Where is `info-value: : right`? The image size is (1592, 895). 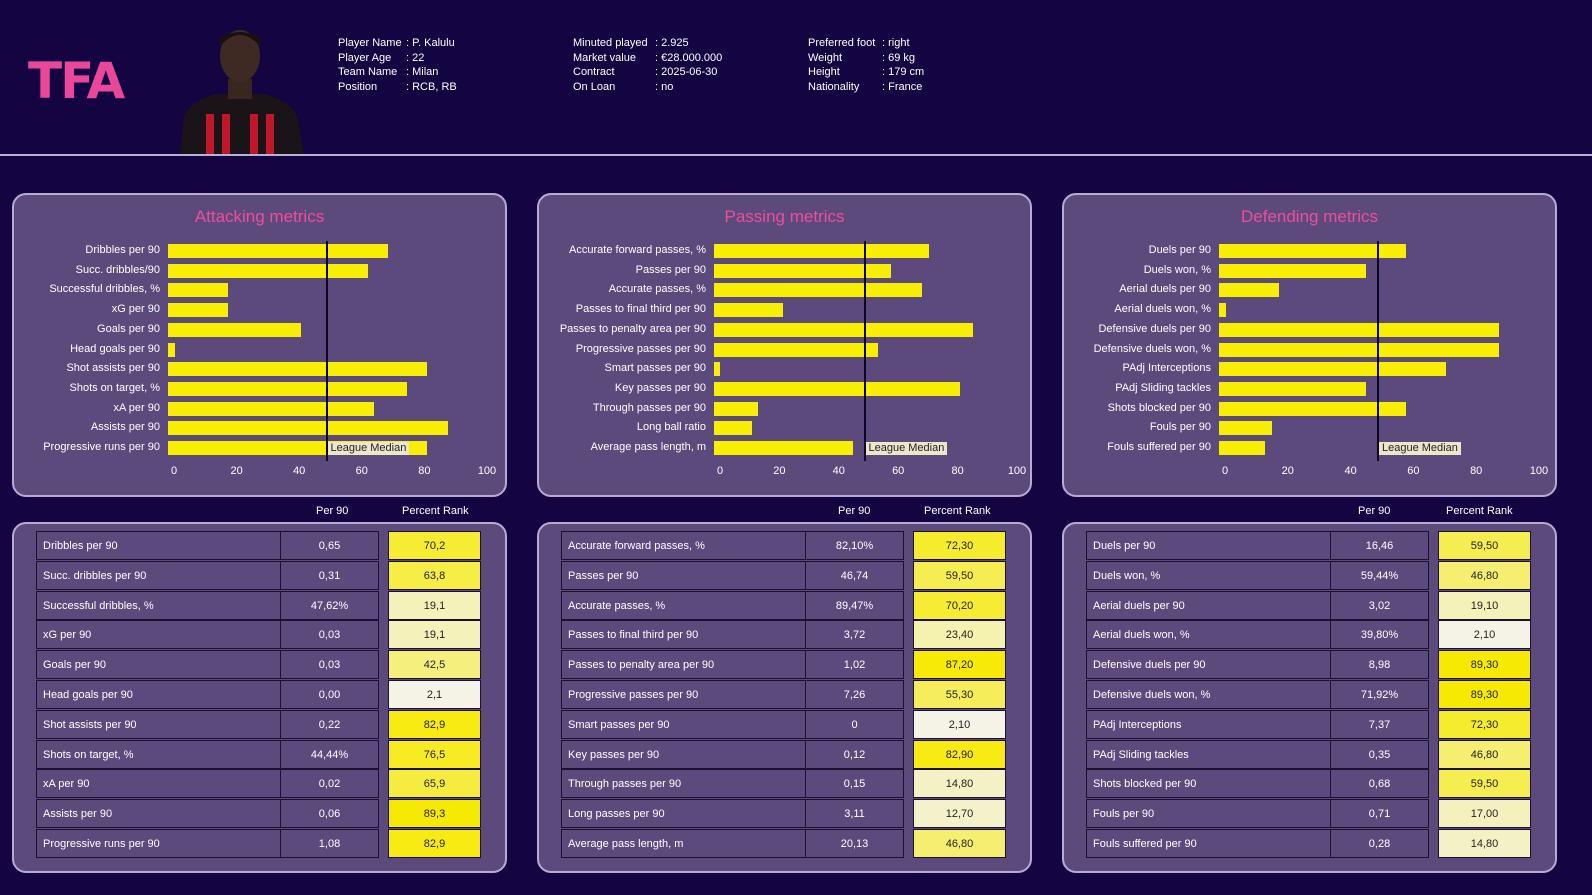 info-value: : right is located at coordinates (896, 43).